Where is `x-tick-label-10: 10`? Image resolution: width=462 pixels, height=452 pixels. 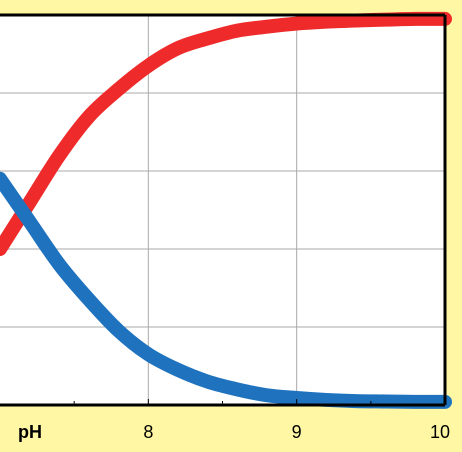
x-tick-label-10: 10 is located at coordinates (440, 432).